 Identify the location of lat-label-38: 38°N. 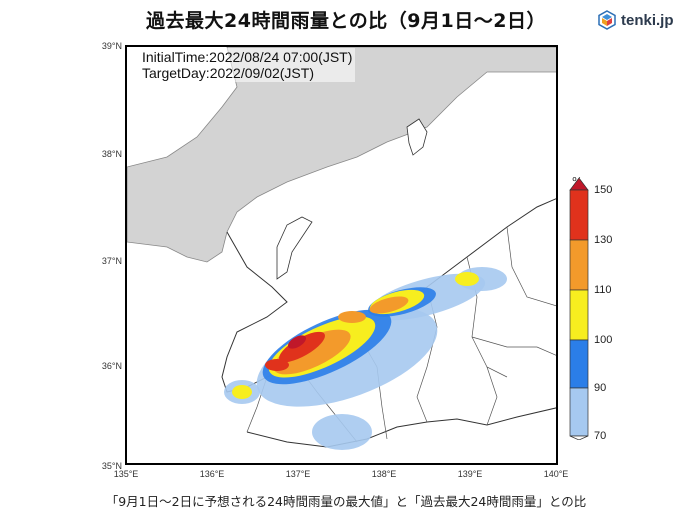
(111, 154).